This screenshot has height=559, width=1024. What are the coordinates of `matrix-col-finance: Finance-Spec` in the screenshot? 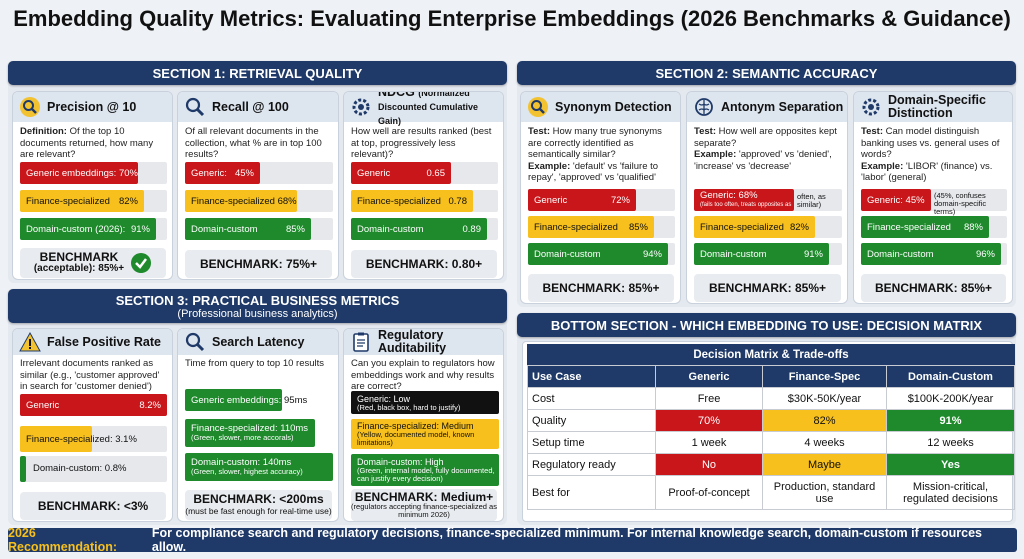 It's located at (824, 376).